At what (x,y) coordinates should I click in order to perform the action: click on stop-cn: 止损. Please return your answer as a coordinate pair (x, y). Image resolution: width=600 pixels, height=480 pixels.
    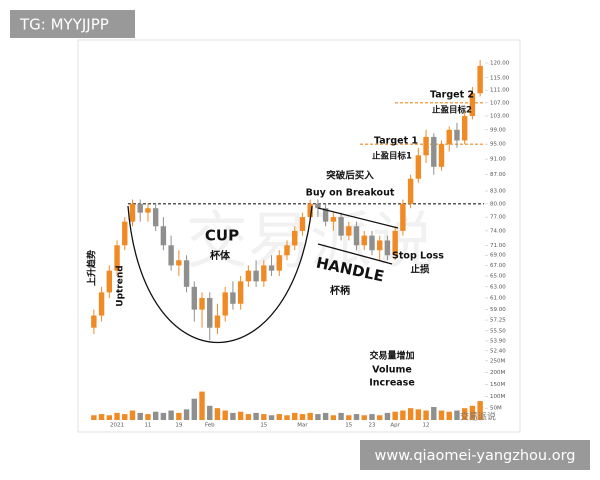
    Looking at the image, I should click on (420, 270).